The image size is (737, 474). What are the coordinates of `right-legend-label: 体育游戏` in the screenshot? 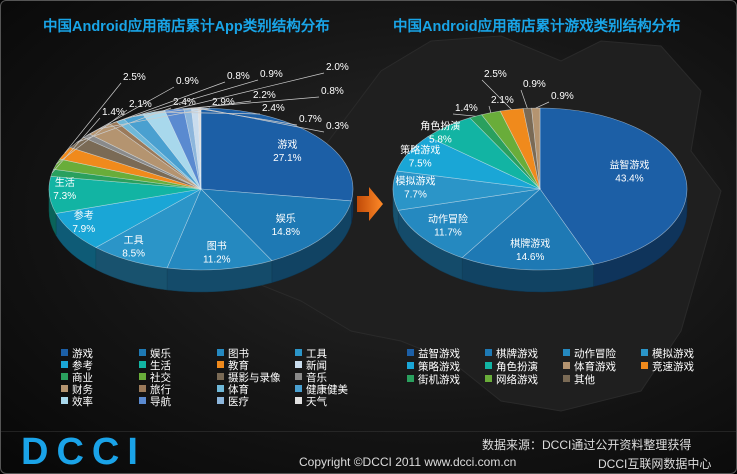 It's located at (595, 367).